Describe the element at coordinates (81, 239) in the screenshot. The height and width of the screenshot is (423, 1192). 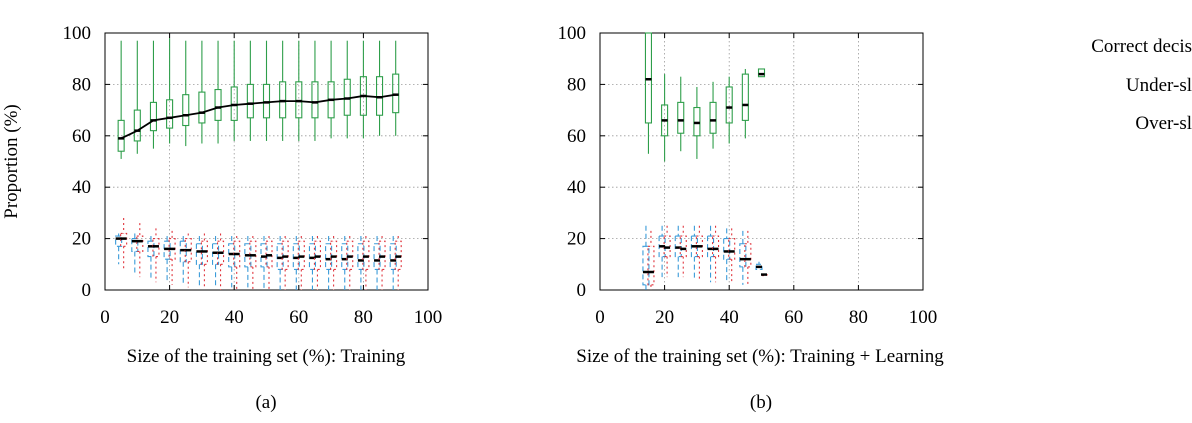
I see `y-tick-label: 20` at that location.